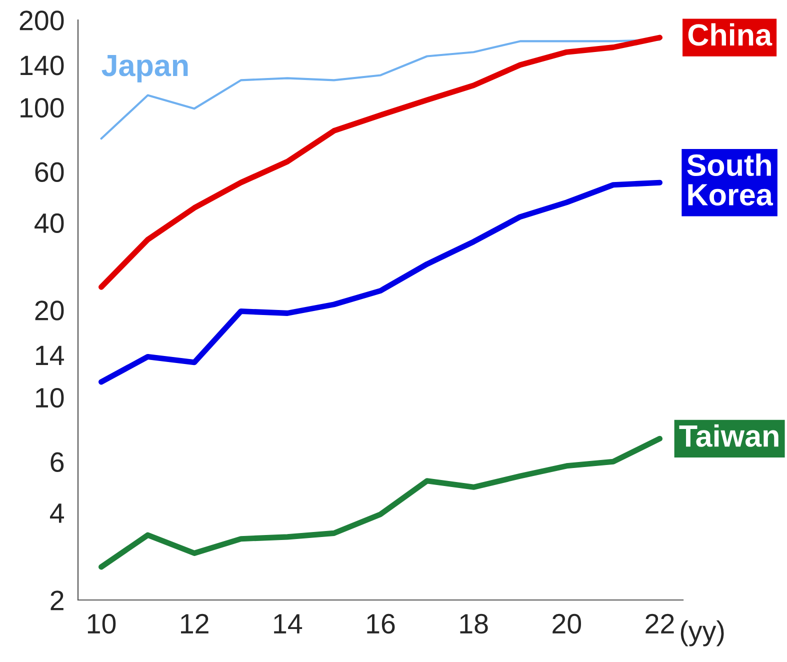 Image resolution: width=787 pixels, height=662 pixels. Describe the element at coordinates (194, 624) in the screenshot. I see `x-tick-label: 12` at that location.